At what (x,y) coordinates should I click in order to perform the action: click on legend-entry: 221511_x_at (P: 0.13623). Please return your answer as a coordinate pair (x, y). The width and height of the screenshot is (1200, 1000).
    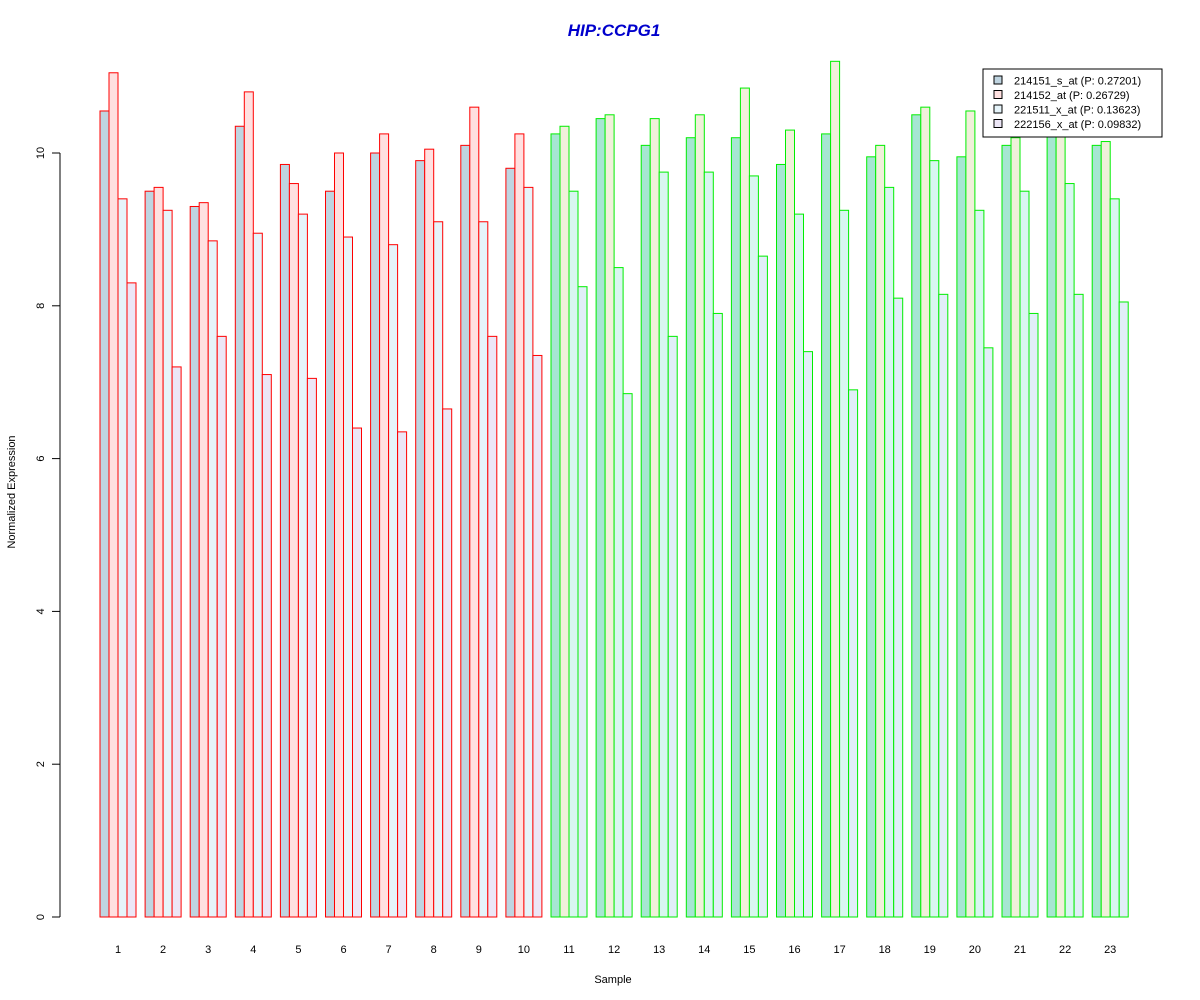
    Looking at the image, I should click on (1077, 111).